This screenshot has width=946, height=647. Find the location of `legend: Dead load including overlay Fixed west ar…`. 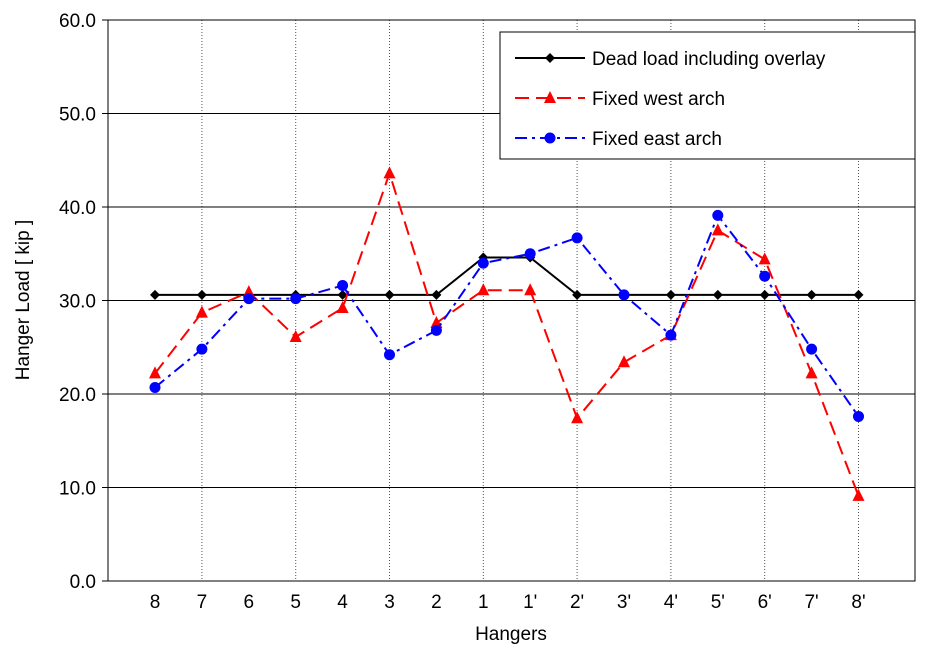

legend: Dead load including overlay Fixed west ar… is located at coordinates (707, 95).